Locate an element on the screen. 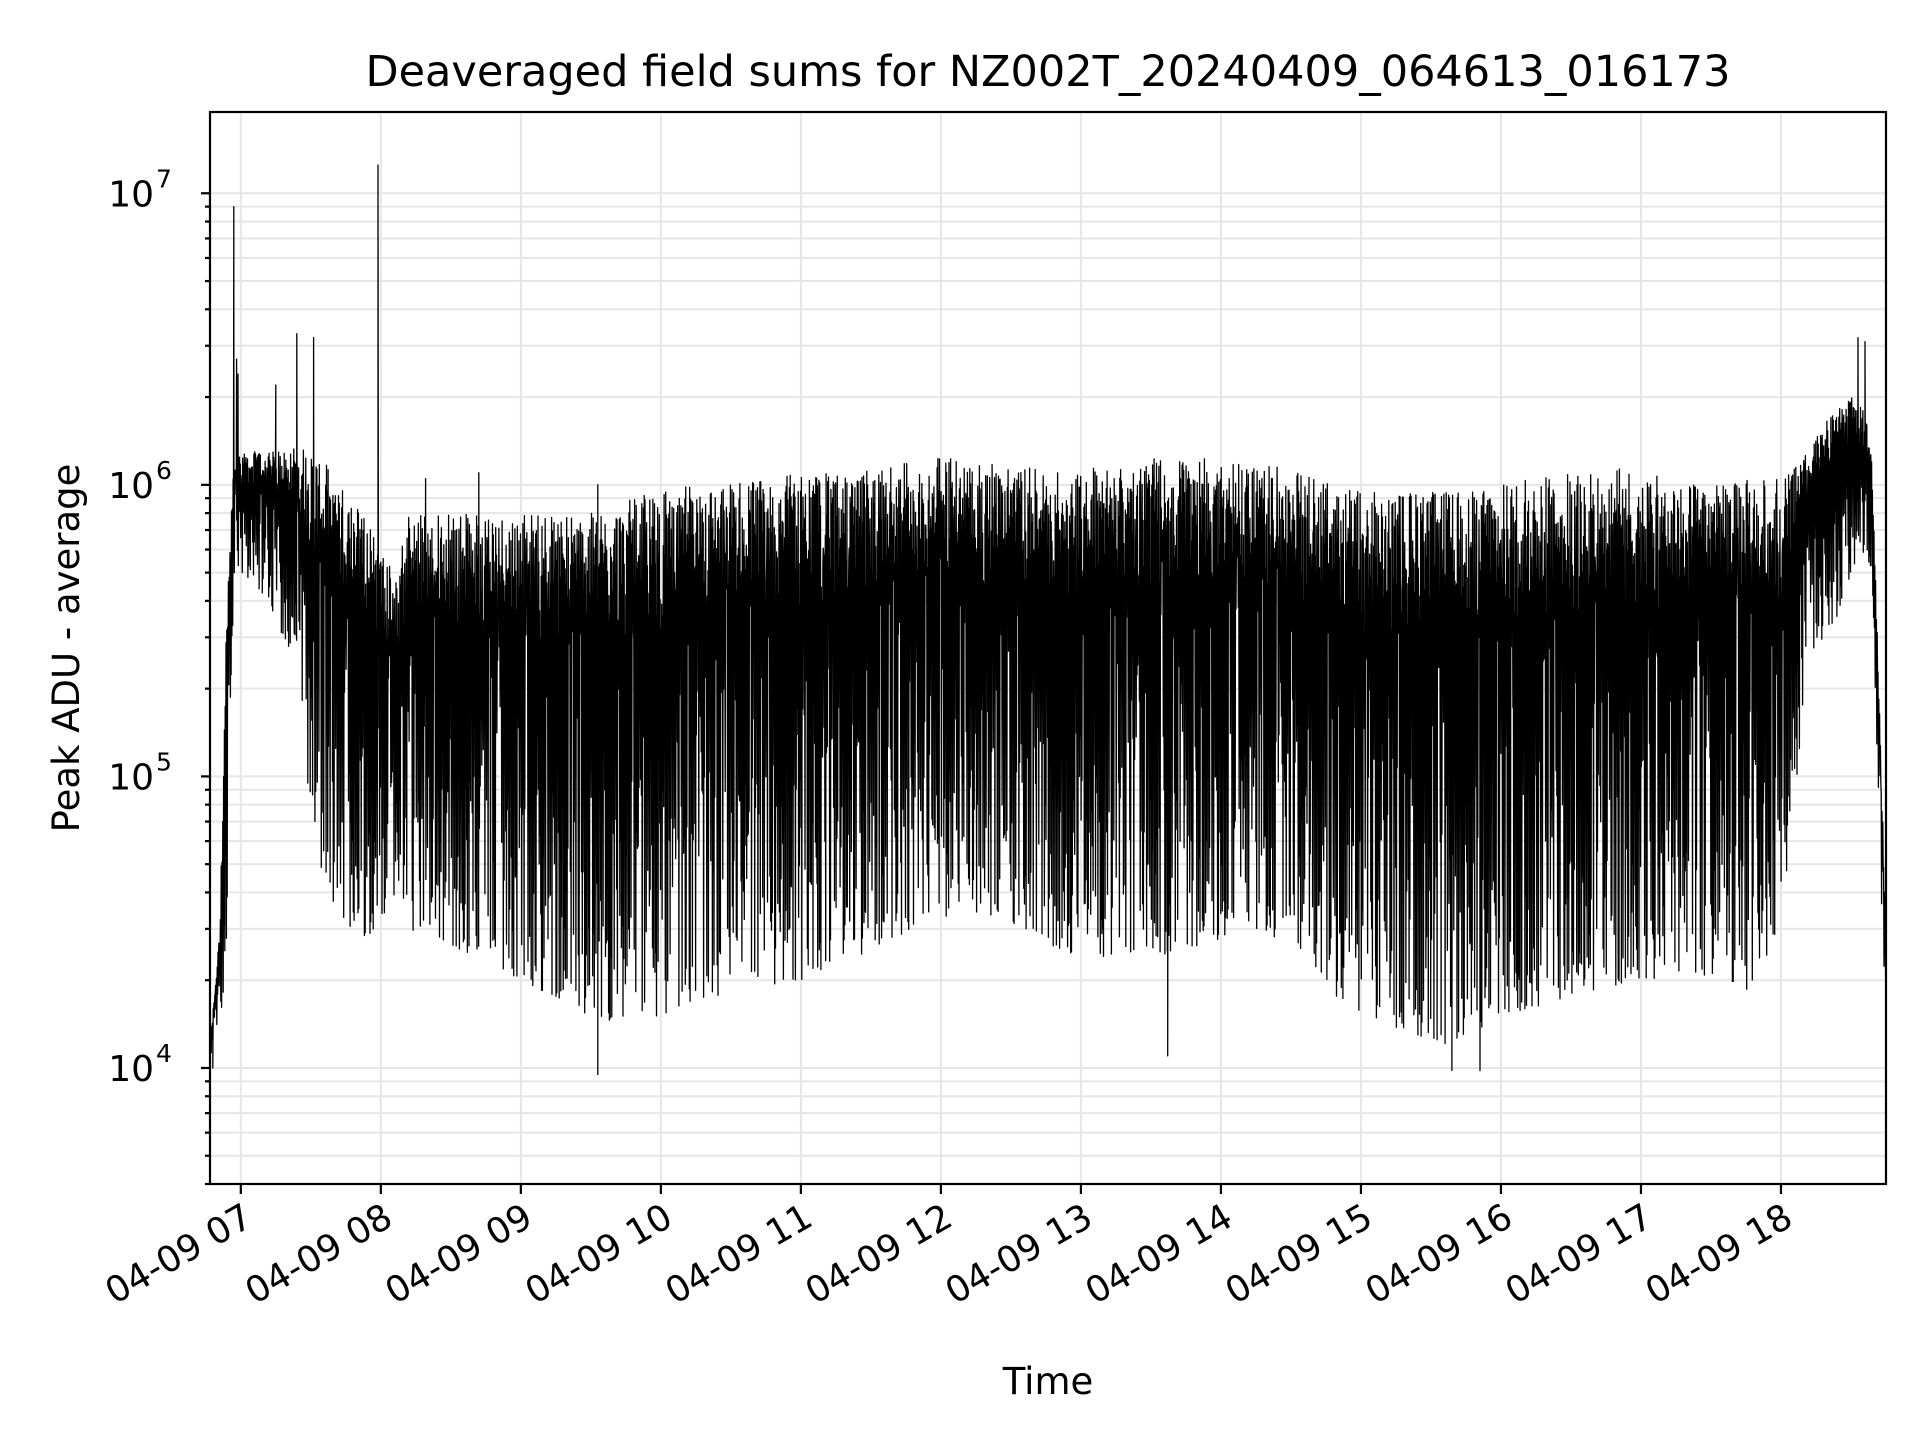 The width and height of the screenshot is (1920, 1440). y-axis-label: Peak ADU - average is located at coordinates (66, 648).